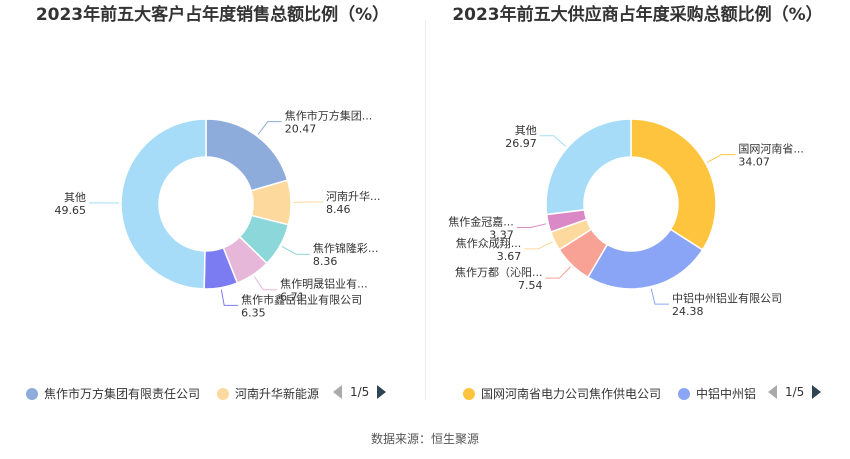 The width and height of the screenshot is (850, 459). I want to click on slice-value-label: 24.38, so click(688, 311).